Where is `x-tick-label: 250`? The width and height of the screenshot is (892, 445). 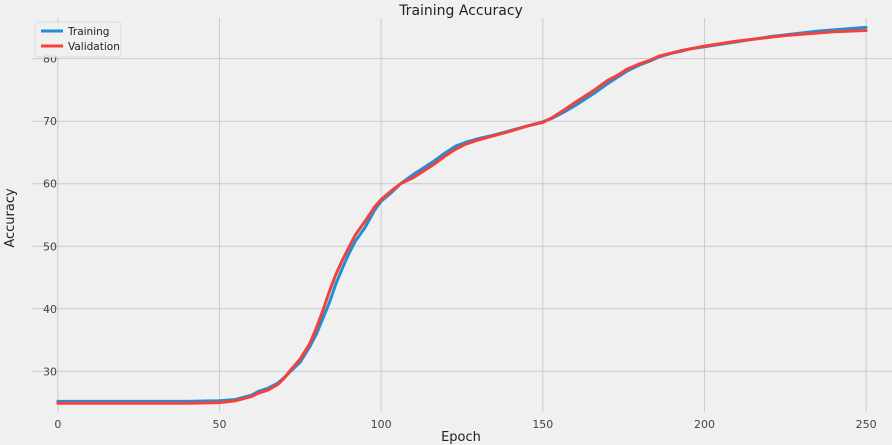 x-tick-label: 250 is located at coordinates (866, 424).